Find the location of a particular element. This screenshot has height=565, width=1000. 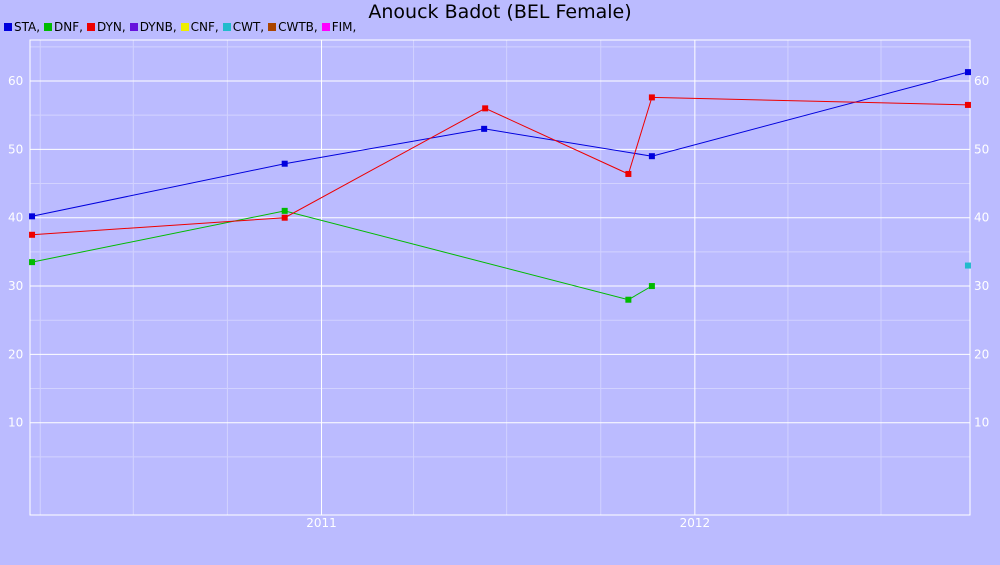

y-tick-label-right: 40 is located at coordinates (981, 218).